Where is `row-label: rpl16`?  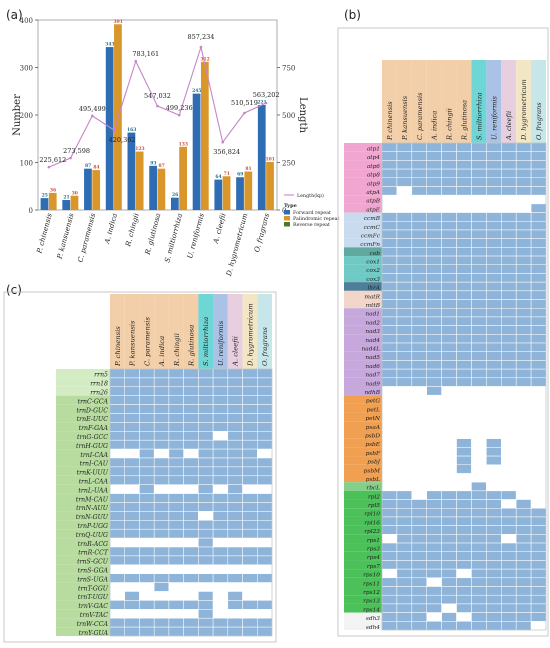
row-label: rpl16 is located at coordinates (372, 523).